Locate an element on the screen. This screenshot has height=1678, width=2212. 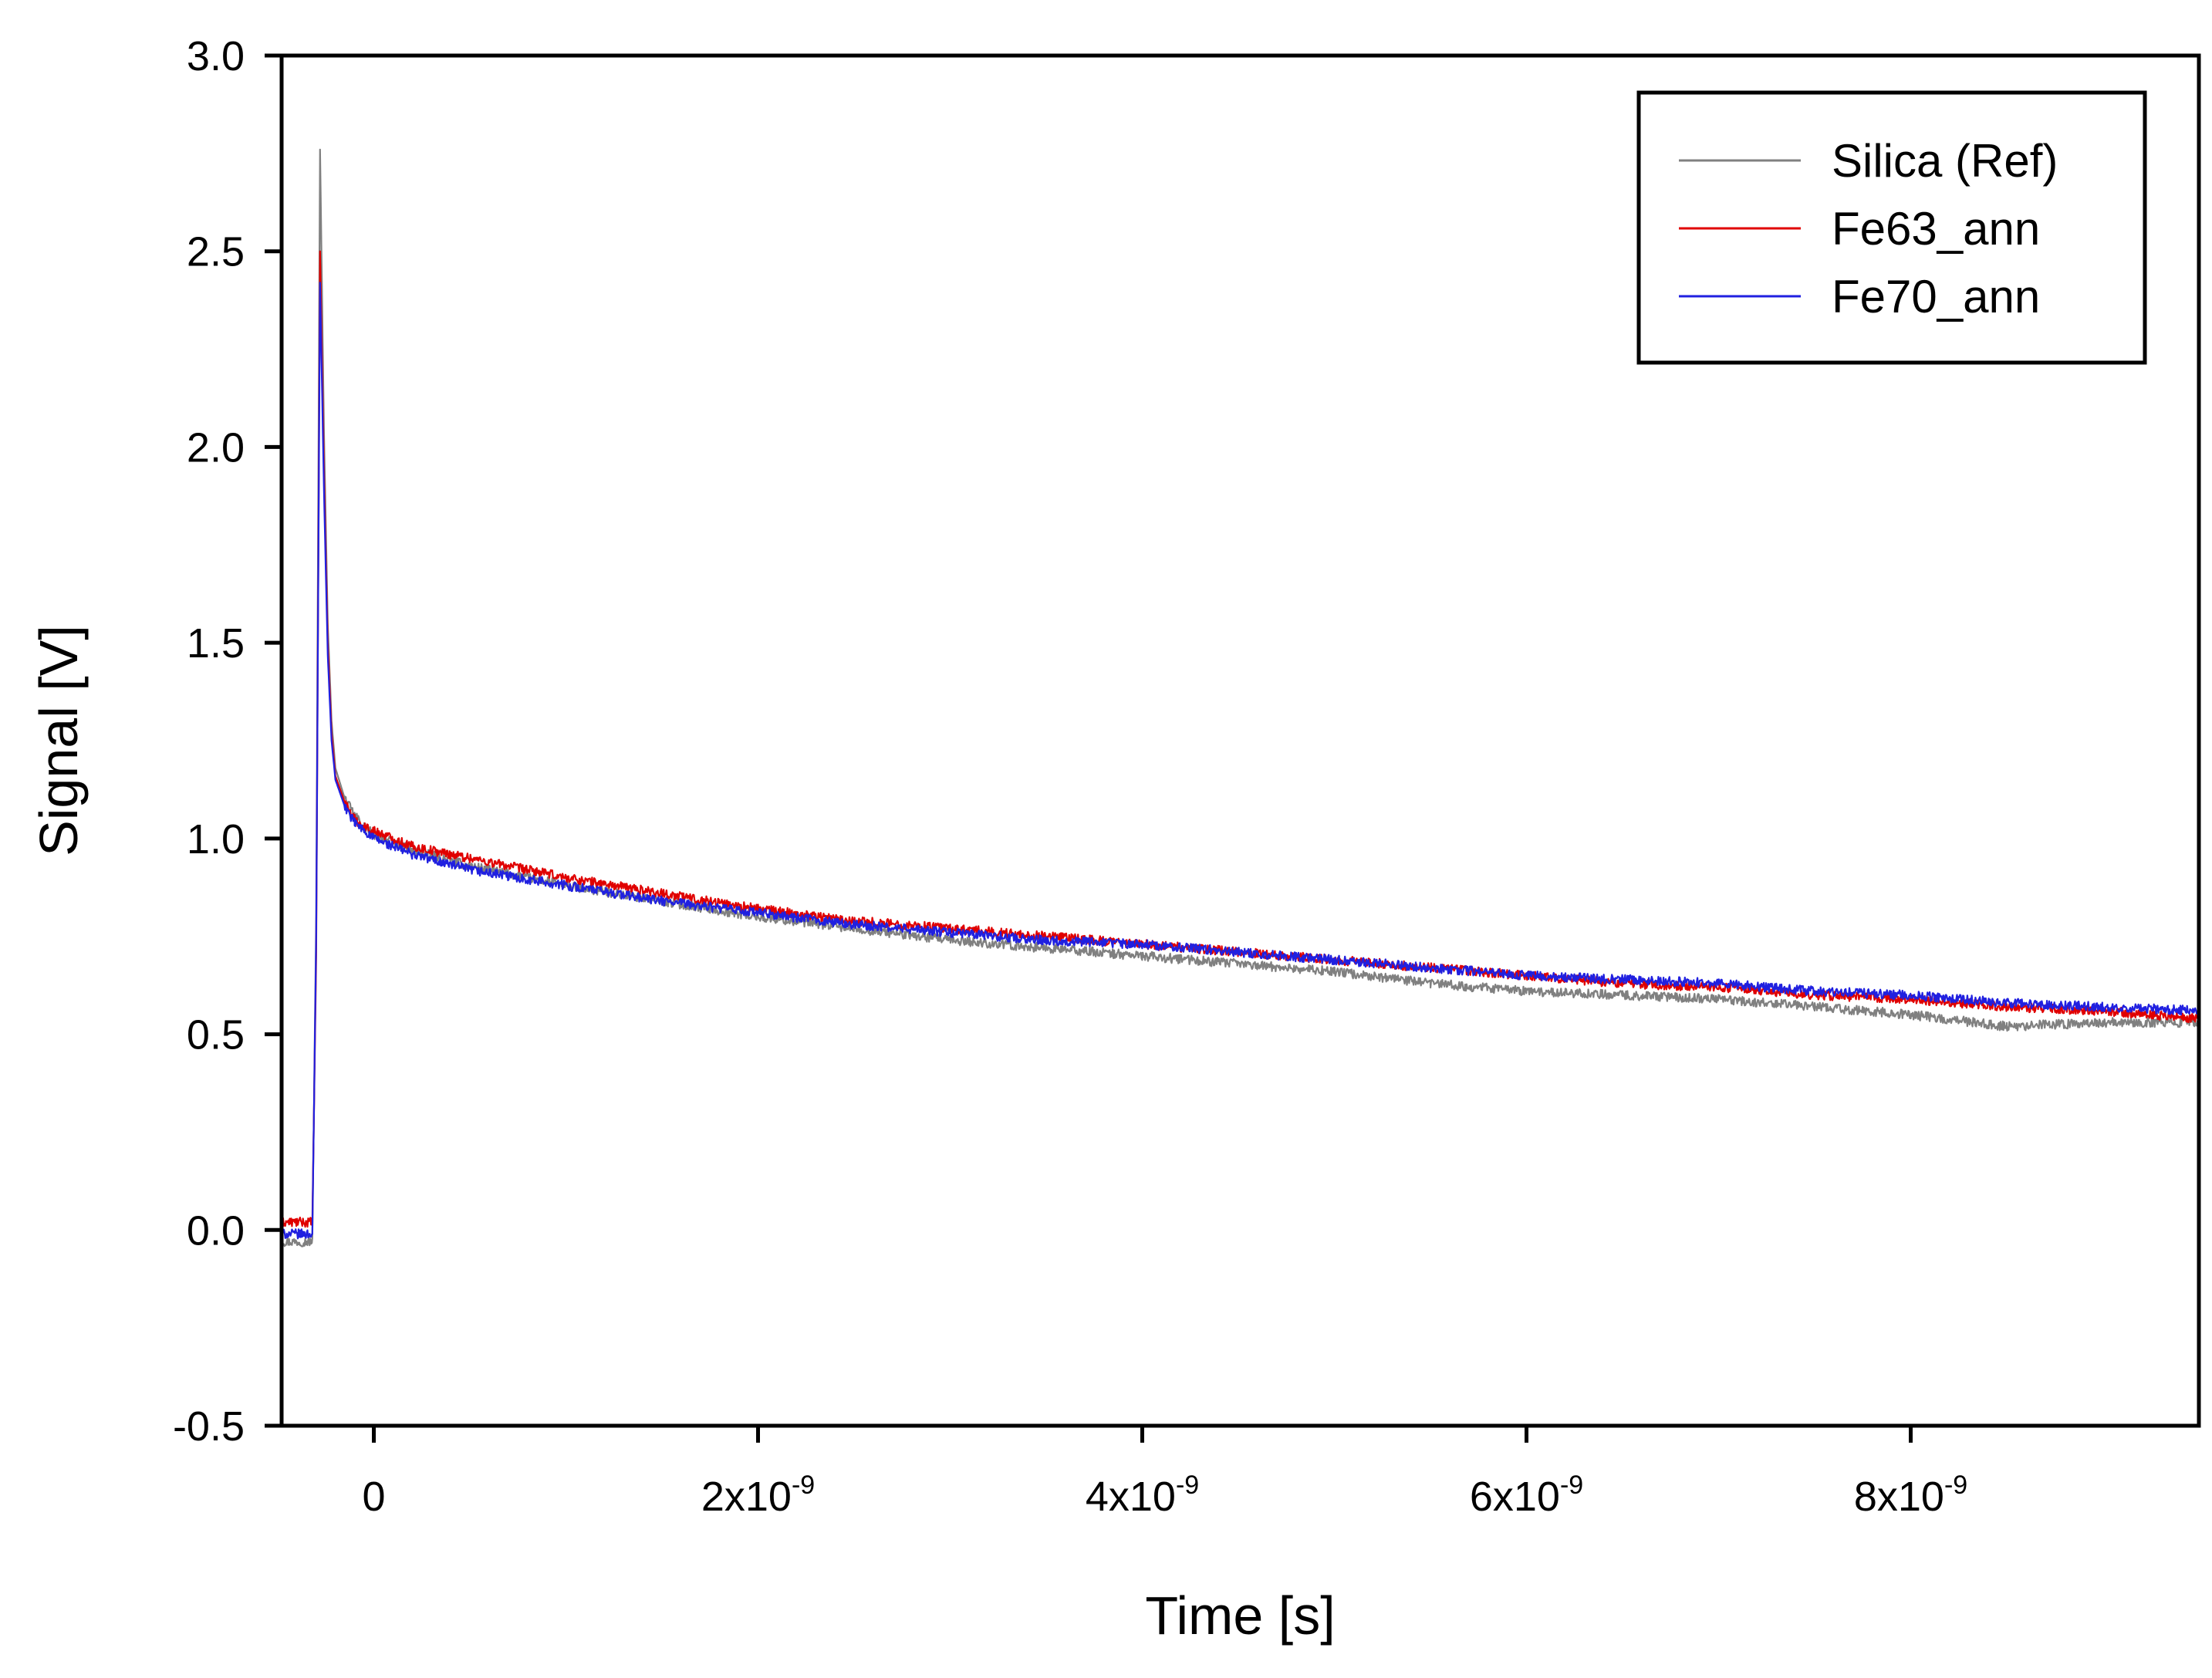
legend: Silica (Ref) Fe63_ann Fe70_ann is located at coordinates (1891, 228).